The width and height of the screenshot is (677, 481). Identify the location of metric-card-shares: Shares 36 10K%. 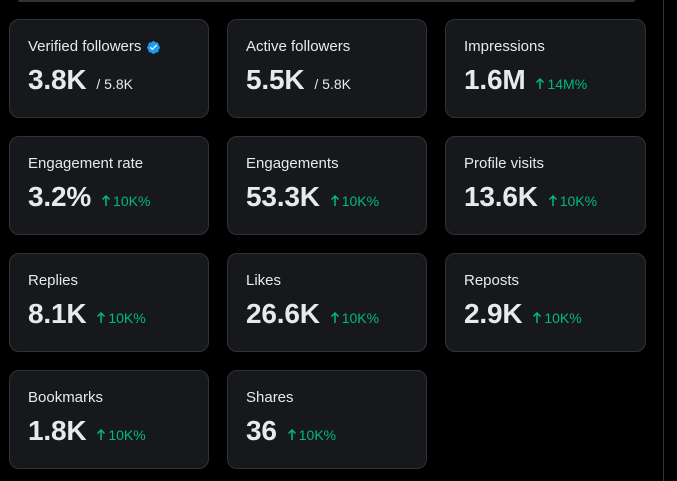
(327, 419).